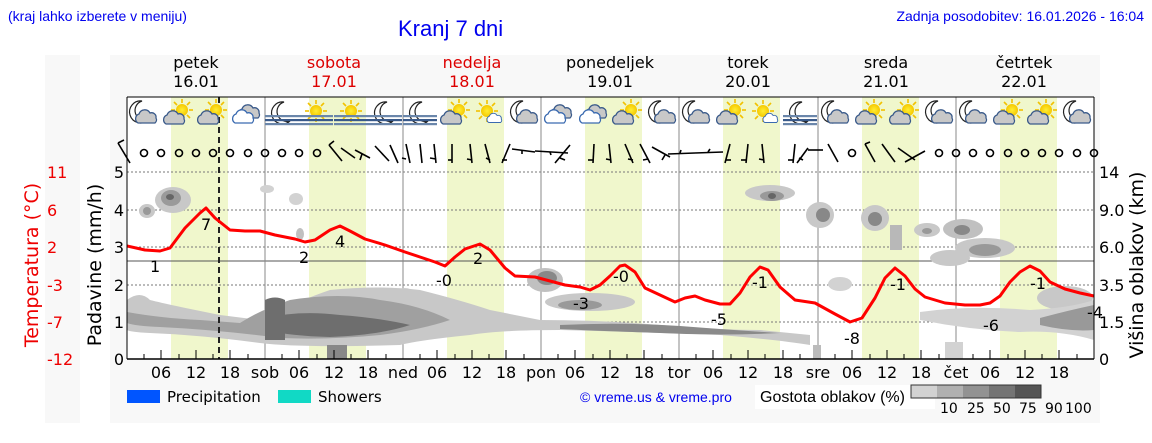 Image resolution: width=1152 pixels, height=443 pixels. I want to click on day-label-torek: torek 20.01, so click(748, 72).